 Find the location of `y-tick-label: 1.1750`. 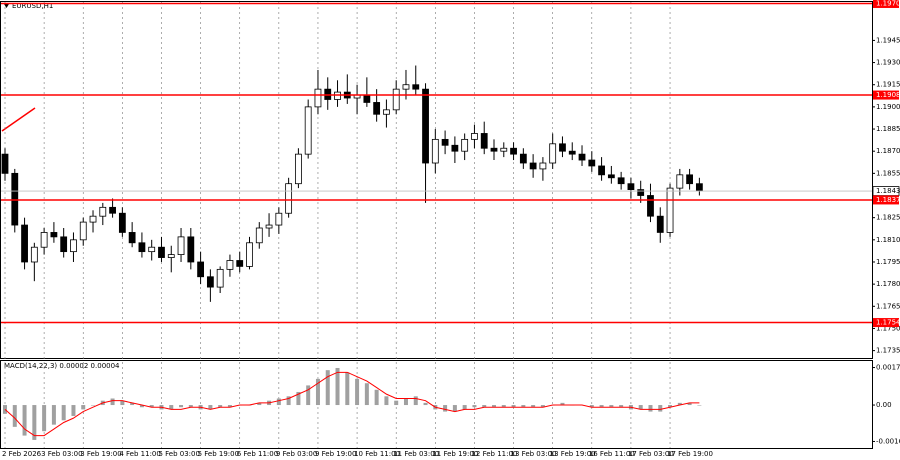

y-tick-label: 1.1750 is located at coordinates (888, 328).